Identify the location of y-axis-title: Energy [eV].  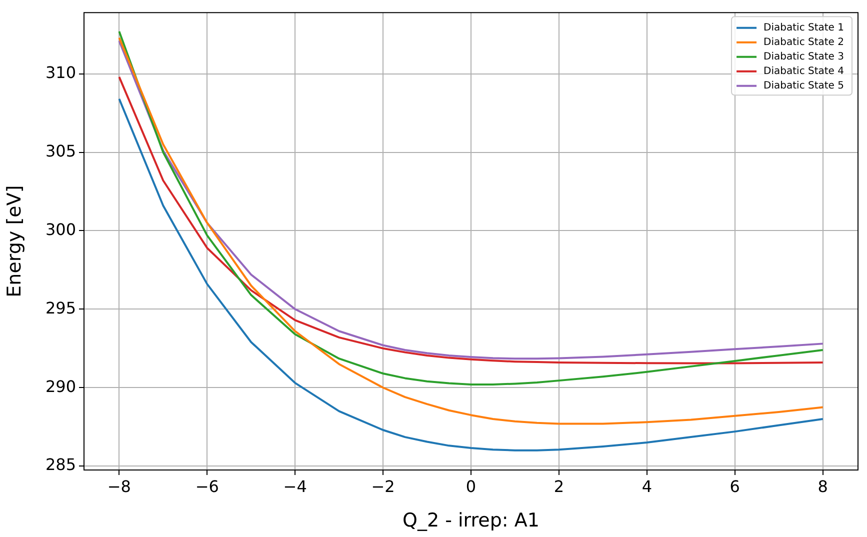
(14, 241).